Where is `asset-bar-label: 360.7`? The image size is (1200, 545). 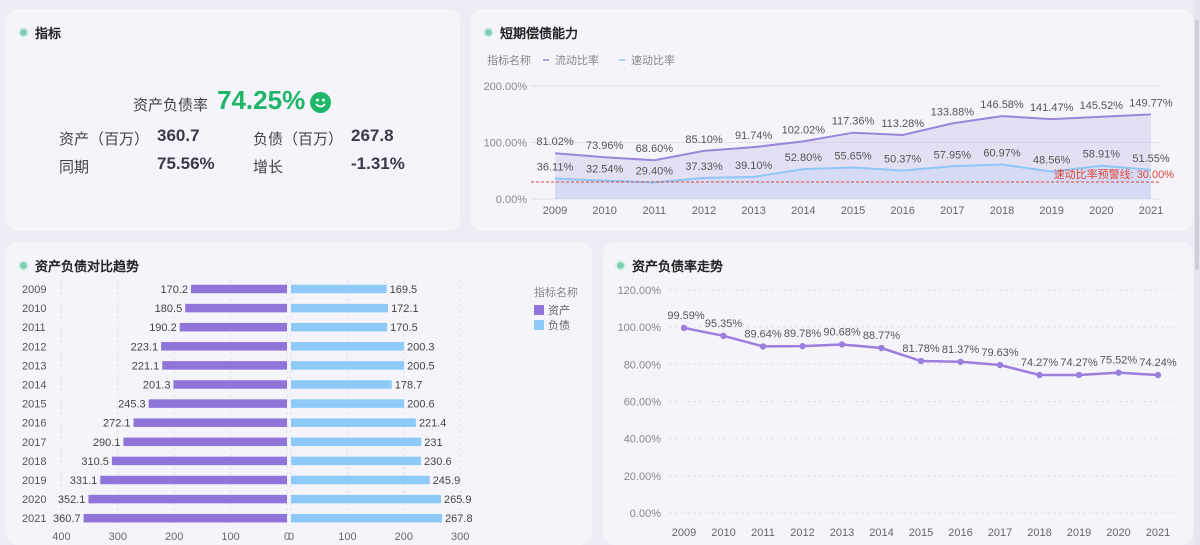 asset-bar-label: 360.7 is located at coordinates (67, 519).